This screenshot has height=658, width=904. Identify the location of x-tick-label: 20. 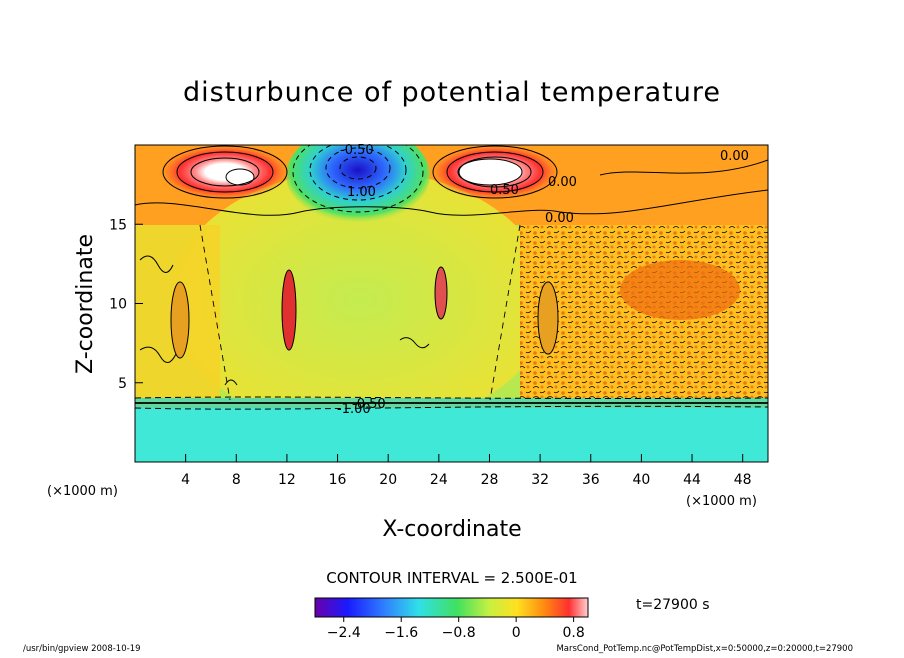
(388, 480).